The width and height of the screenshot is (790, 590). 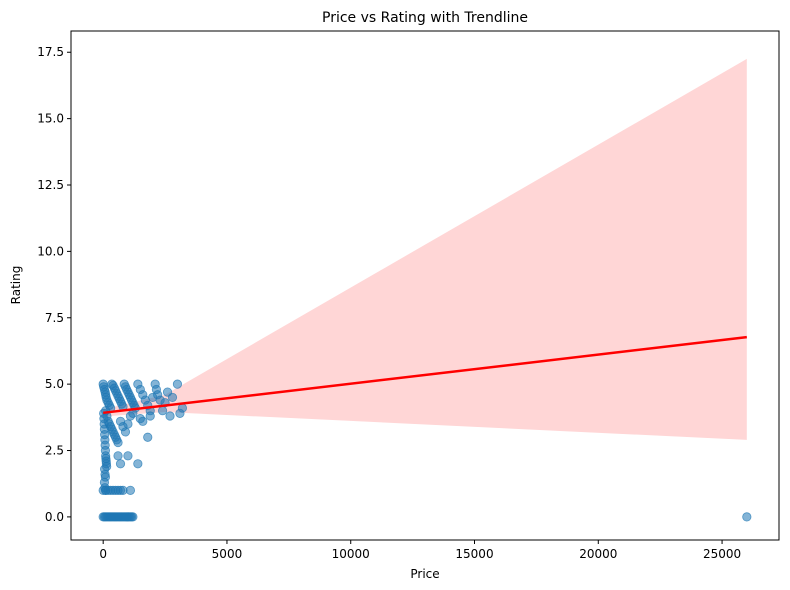 What do you see at coordinates (50, 251) in the screenshot?
I see `y-tick-label: 10.0` at bounding box center [50, 251].